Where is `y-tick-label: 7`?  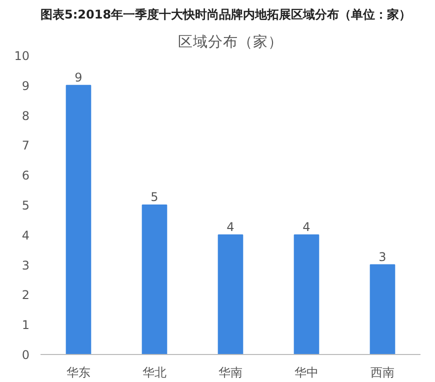 y-tick-label: 7 is located at coordinates (26, 145).